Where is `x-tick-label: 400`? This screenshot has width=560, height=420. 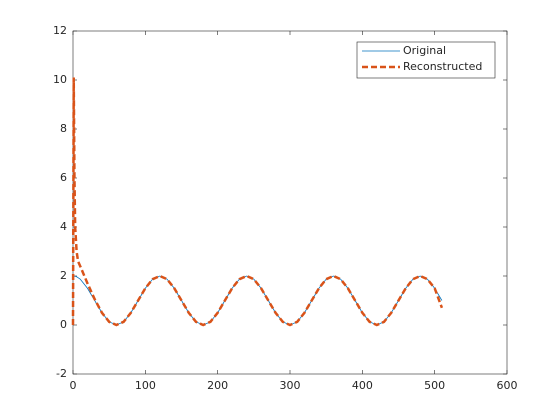 x-tick-label: 400 is located at coordinates (362, 385).